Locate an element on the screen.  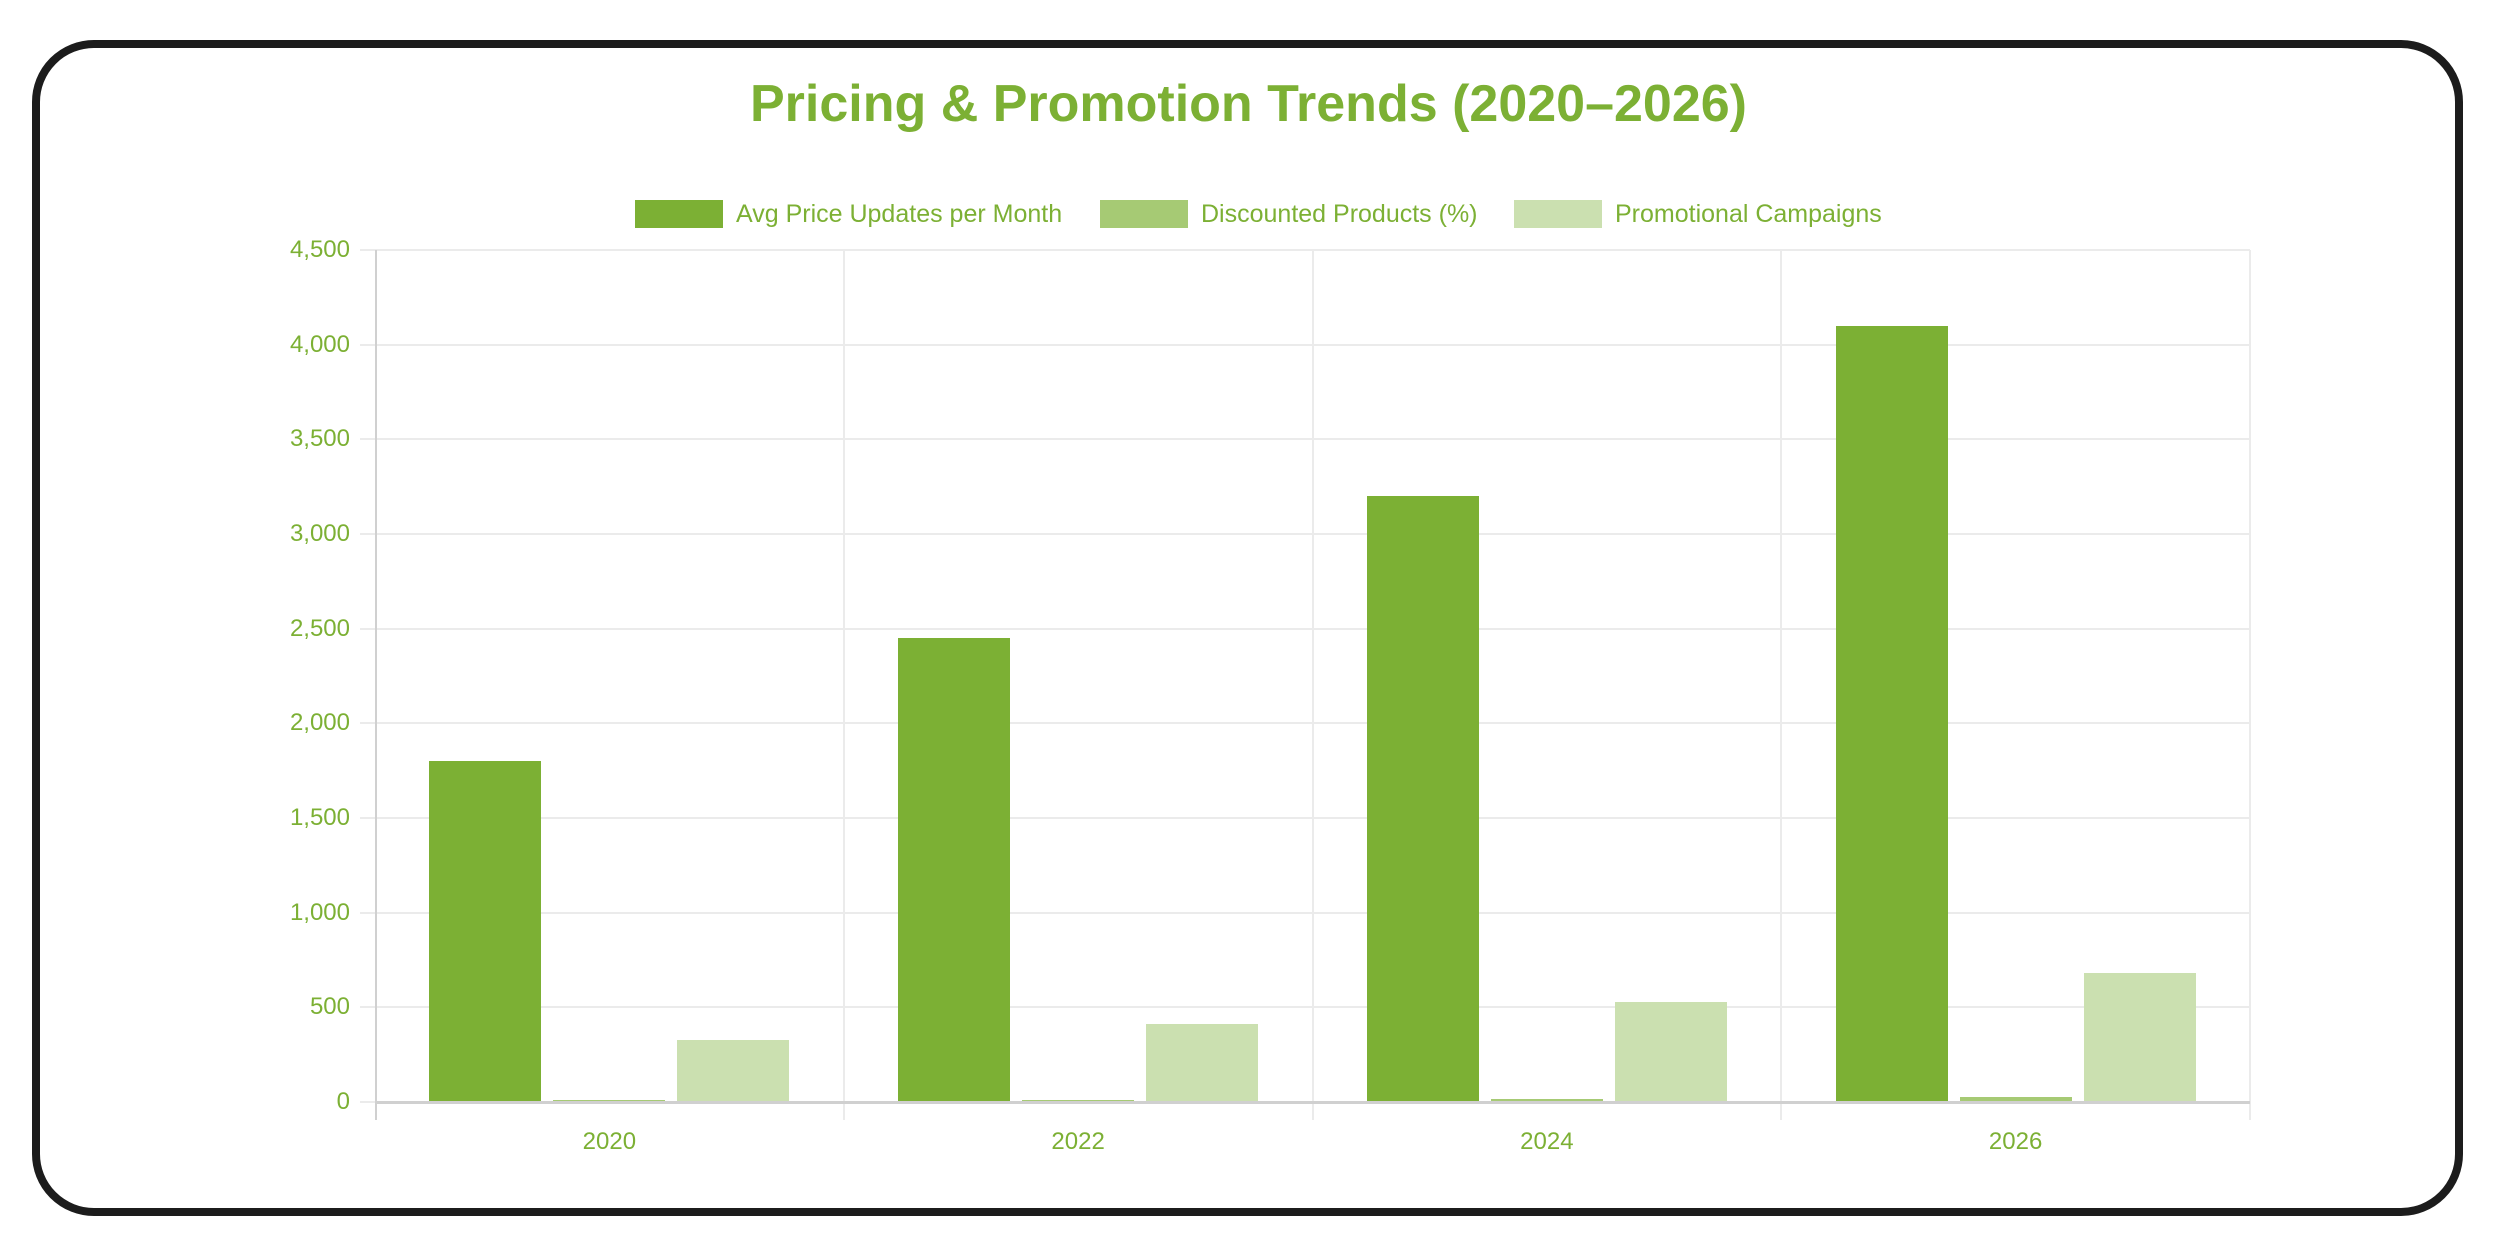
y-tick-label: 0 is located at coordinates (343, 1101).